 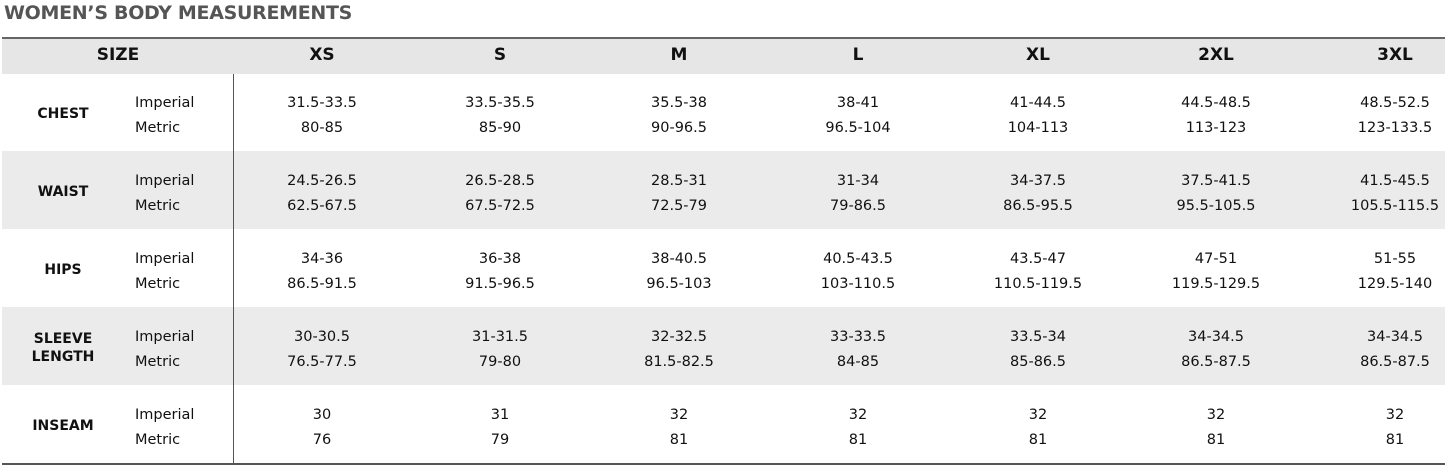 What do you see at coordinates (322, 440) in the screenshot?
I see `cell-value: 76` at bounding box center [322, 440].